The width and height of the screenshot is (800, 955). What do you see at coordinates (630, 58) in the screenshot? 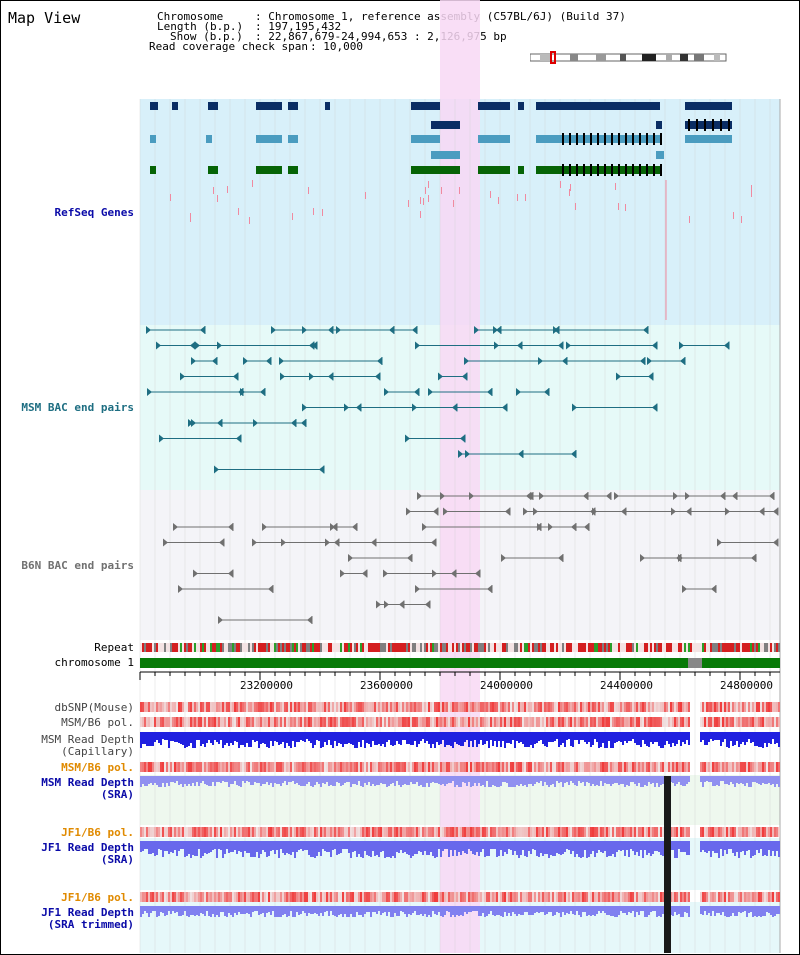
I see `chromosome-ideogram` at bounding box center [630, 58].